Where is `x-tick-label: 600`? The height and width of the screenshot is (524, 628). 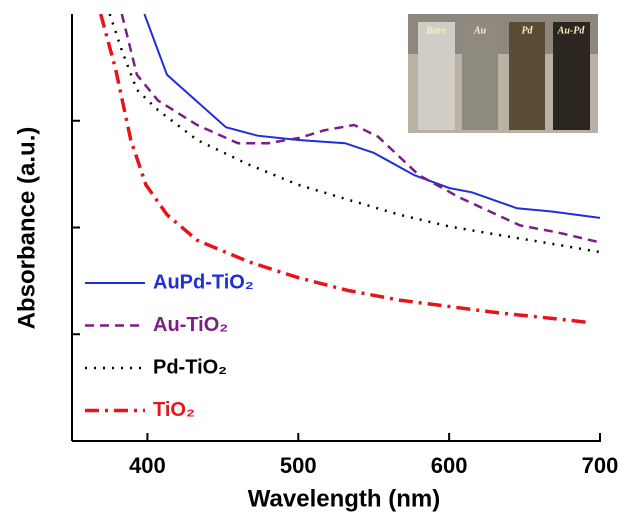
x-tick-label: 600 is located at coordinates (449, 465).